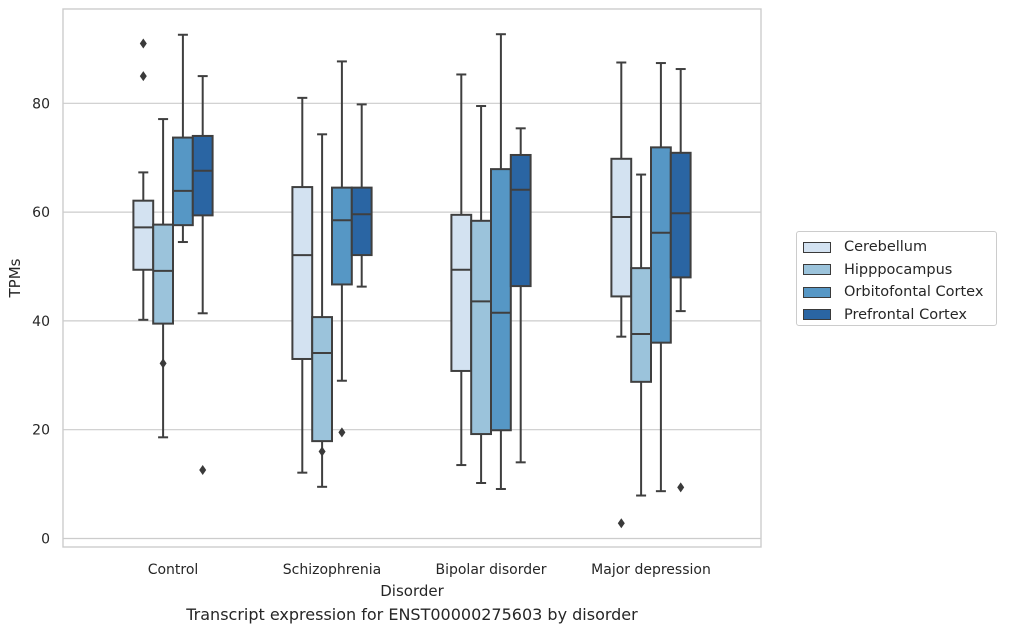  I want to click on x-tick-label: Schizophrenia, so click(332, 570).